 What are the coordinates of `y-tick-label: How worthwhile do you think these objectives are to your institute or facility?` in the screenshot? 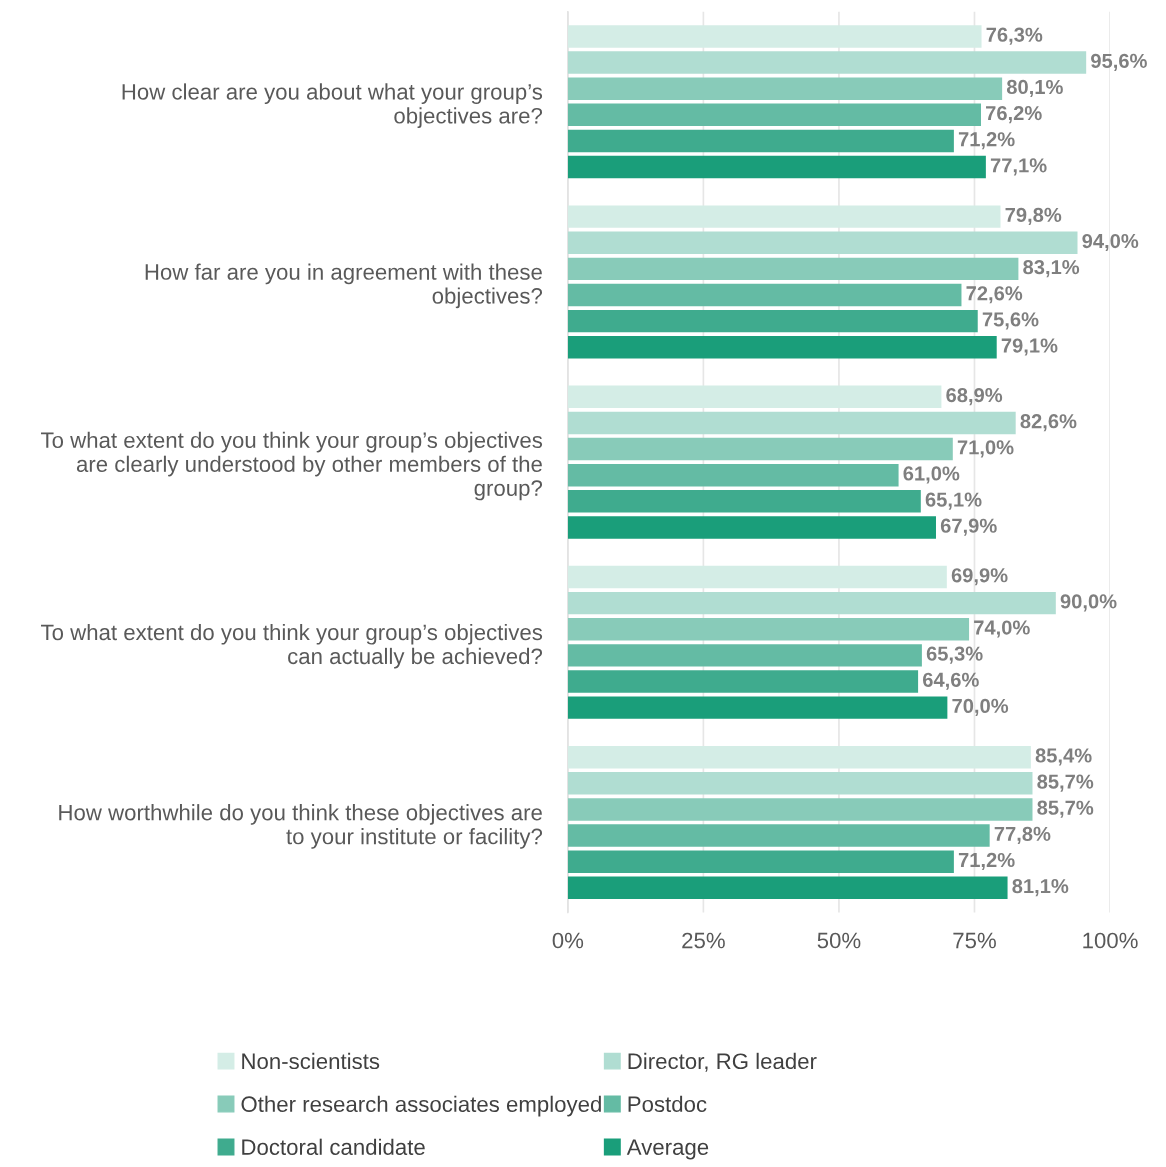 It's located at (301, 826).